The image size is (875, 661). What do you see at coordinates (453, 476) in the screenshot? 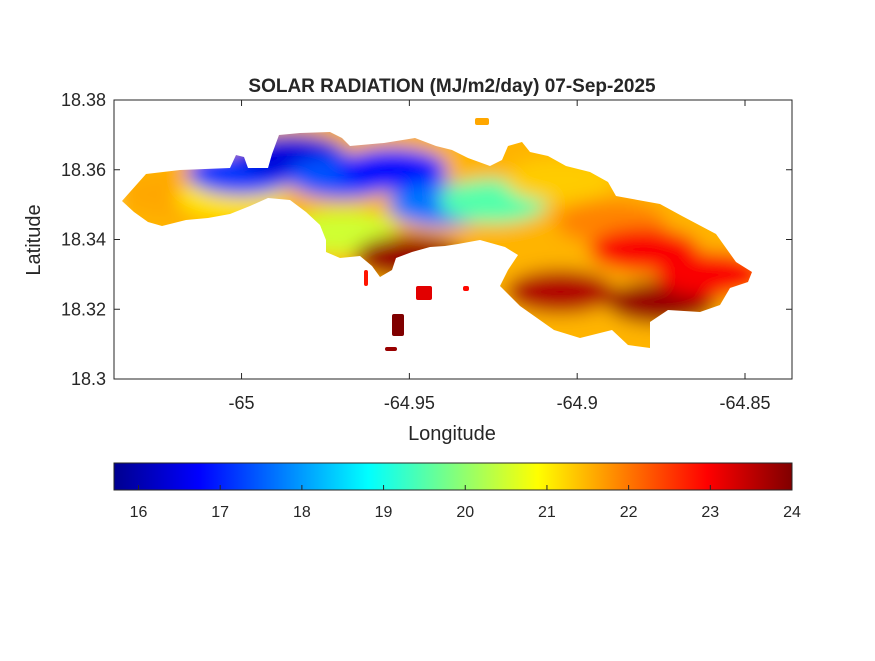
I see `colorbar` at bounding box center [453, 476].